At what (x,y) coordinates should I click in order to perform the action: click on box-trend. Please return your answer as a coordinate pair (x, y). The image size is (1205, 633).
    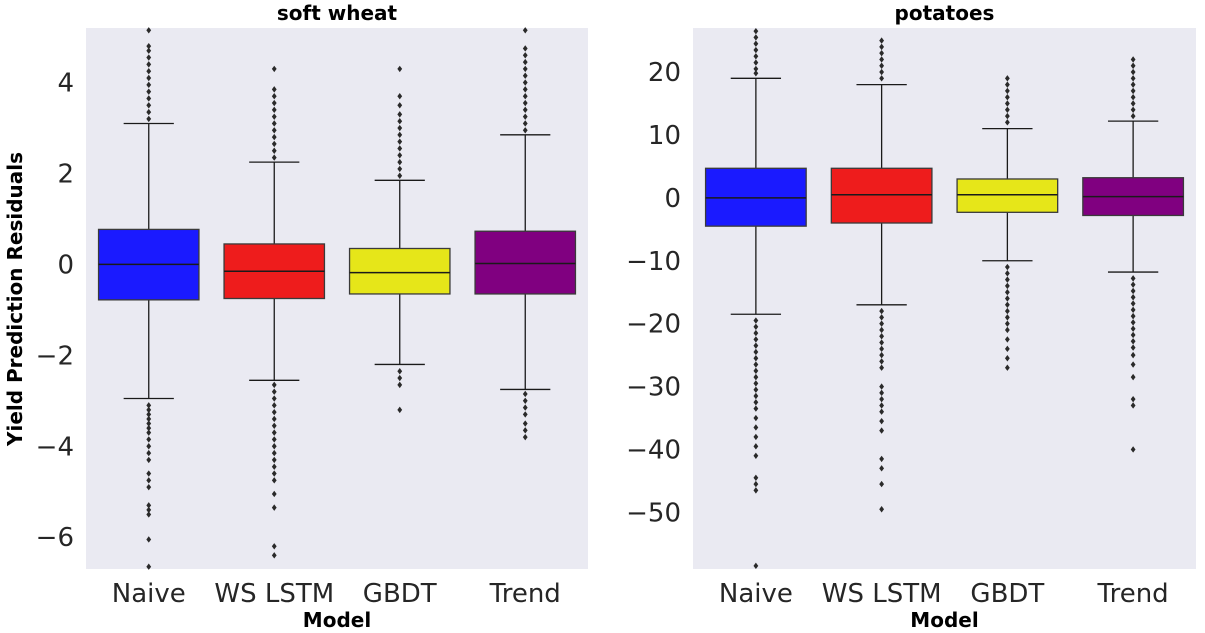
    Looking at the image, I should click on (1133, 254).